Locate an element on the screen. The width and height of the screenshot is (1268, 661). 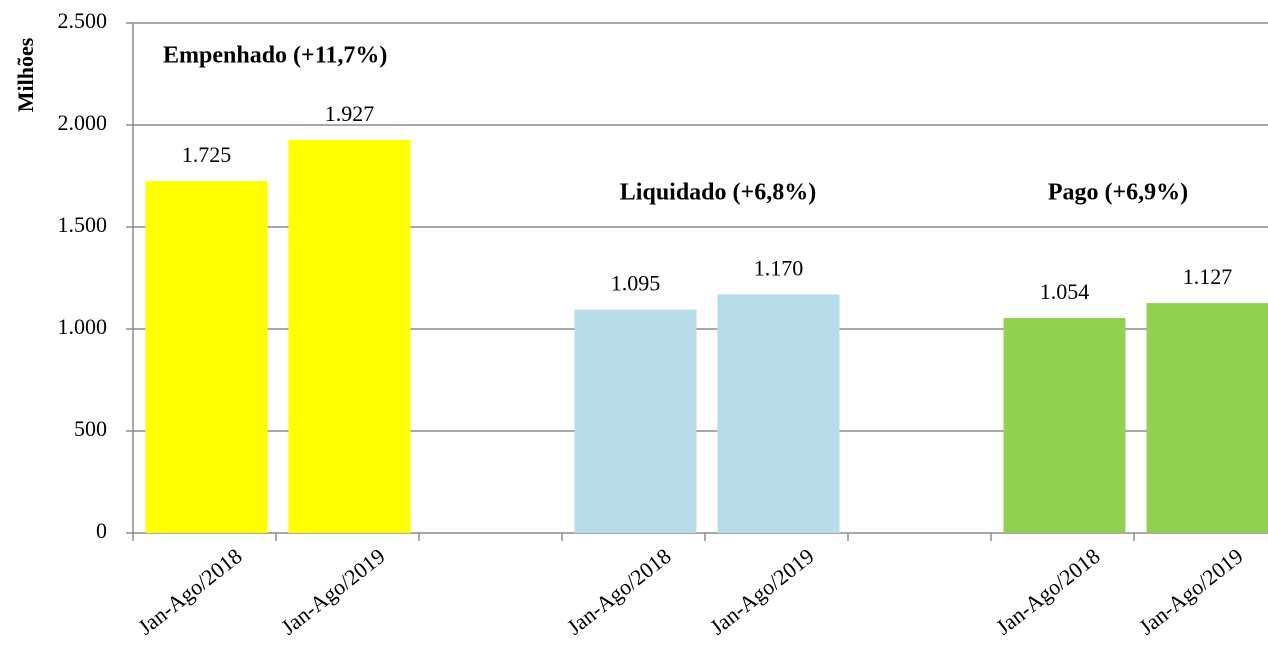
data-label: 1.095 is located at coordinates (636, 283).